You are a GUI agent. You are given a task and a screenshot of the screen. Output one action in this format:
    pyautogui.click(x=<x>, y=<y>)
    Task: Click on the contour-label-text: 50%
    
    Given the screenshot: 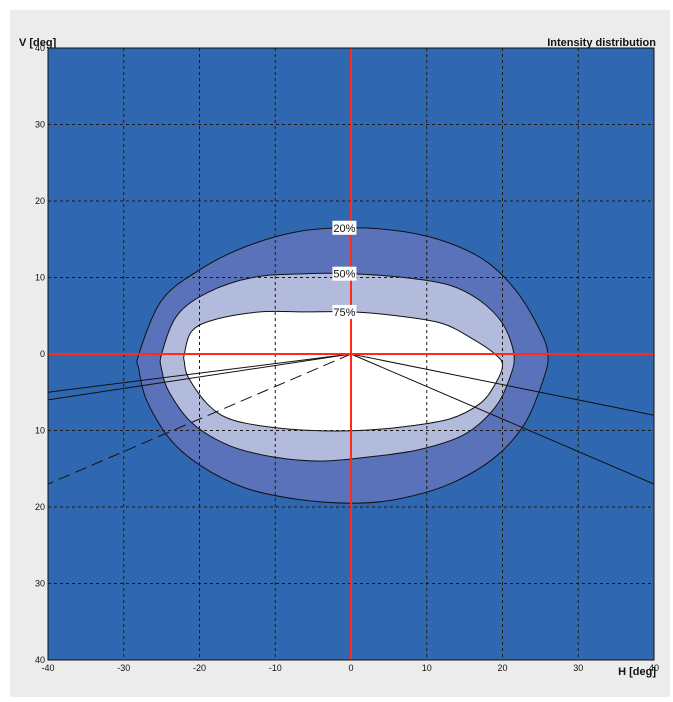 What is the action you would take?
    pyautogui.click(x=344, y=275)
    